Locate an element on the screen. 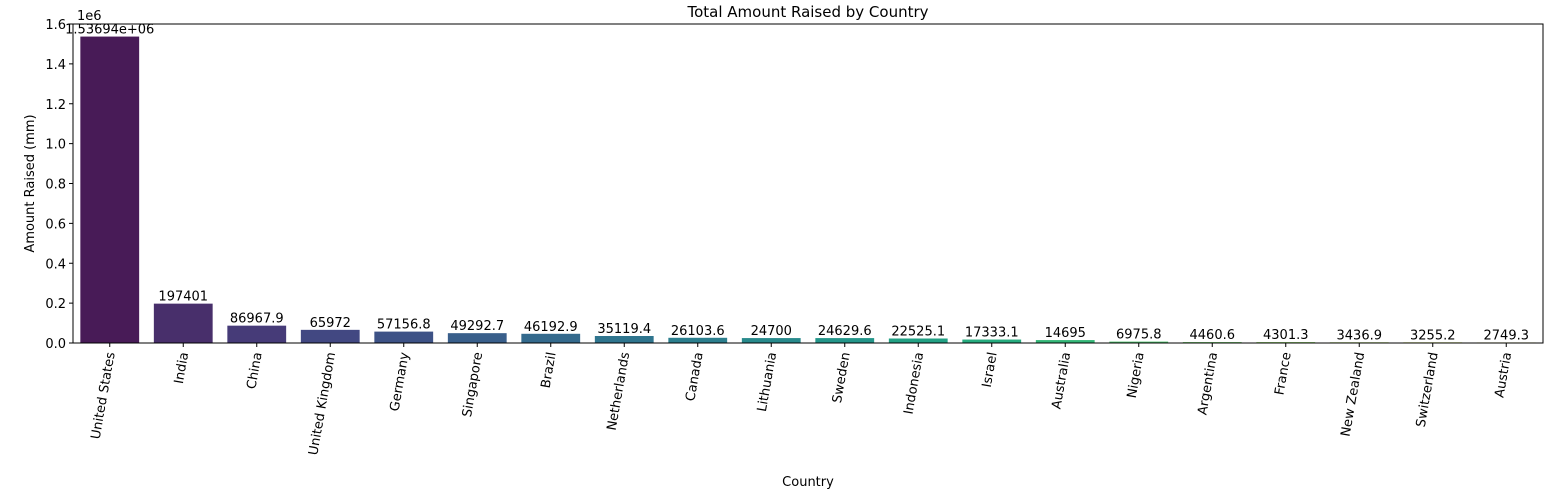 The width and height of the screenshot is (1566, 496). x-tick-label: Lithuania is located at coordinates (767, 382).